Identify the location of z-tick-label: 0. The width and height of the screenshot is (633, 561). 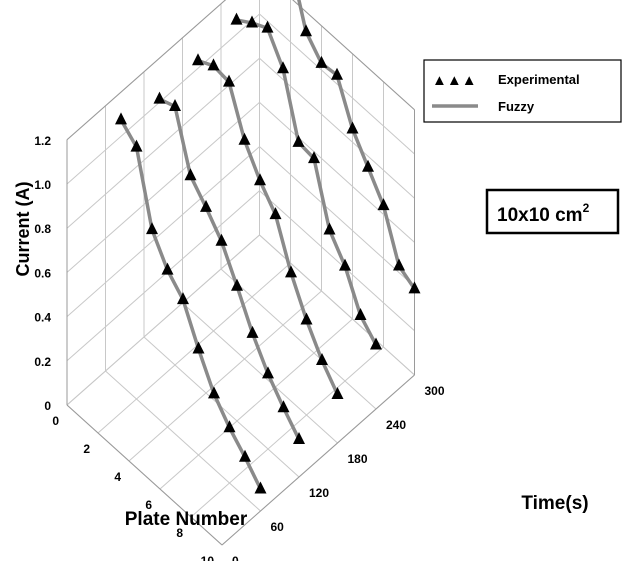
(235, 557).